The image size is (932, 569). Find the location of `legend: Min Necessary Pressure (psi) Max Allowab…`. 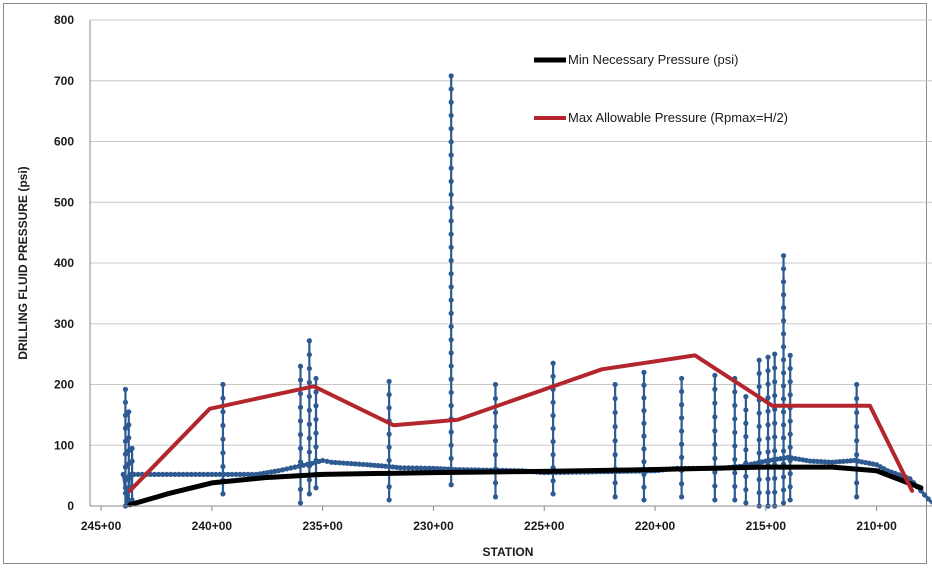

legend: Min Necessary Pressure (psi) Max Allowab… is located at coordinates (661, 88).